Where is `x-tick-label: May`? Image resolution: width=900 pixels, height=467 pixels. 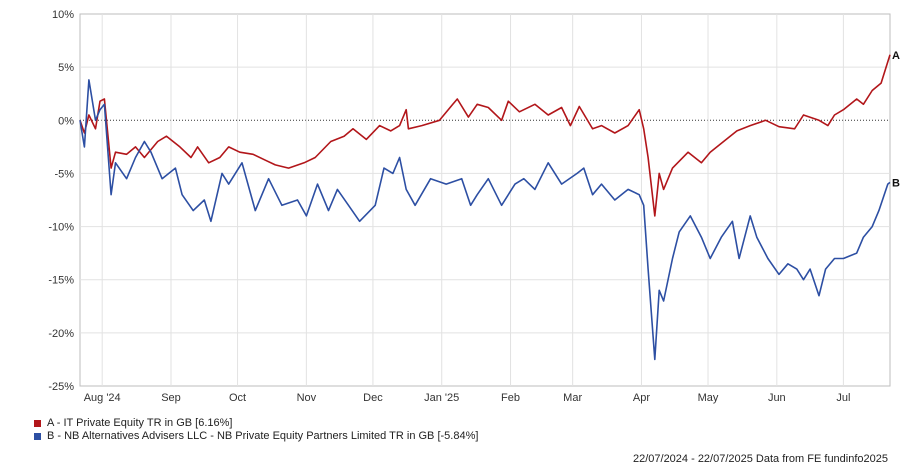 x-tick-label: May is located at coordinates (708, 398).